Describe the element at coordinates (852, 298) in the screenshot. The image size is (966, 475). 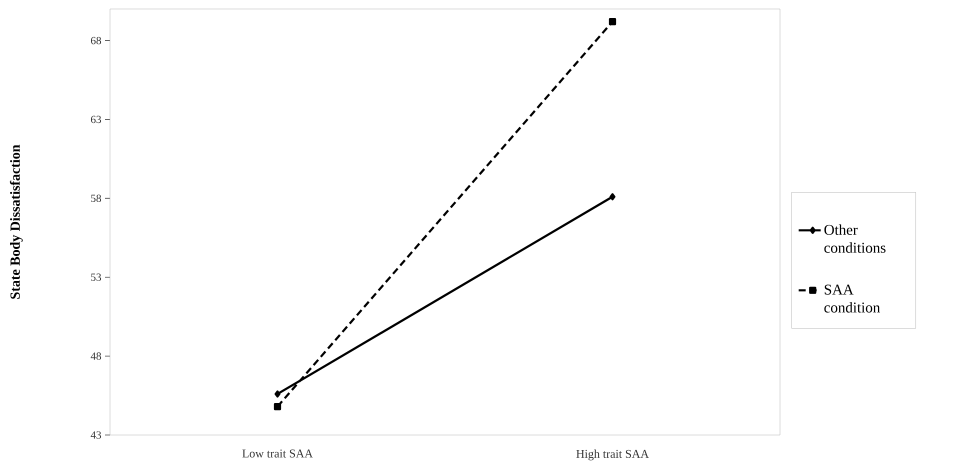
I see `legend-label: SAA condition` at that location.